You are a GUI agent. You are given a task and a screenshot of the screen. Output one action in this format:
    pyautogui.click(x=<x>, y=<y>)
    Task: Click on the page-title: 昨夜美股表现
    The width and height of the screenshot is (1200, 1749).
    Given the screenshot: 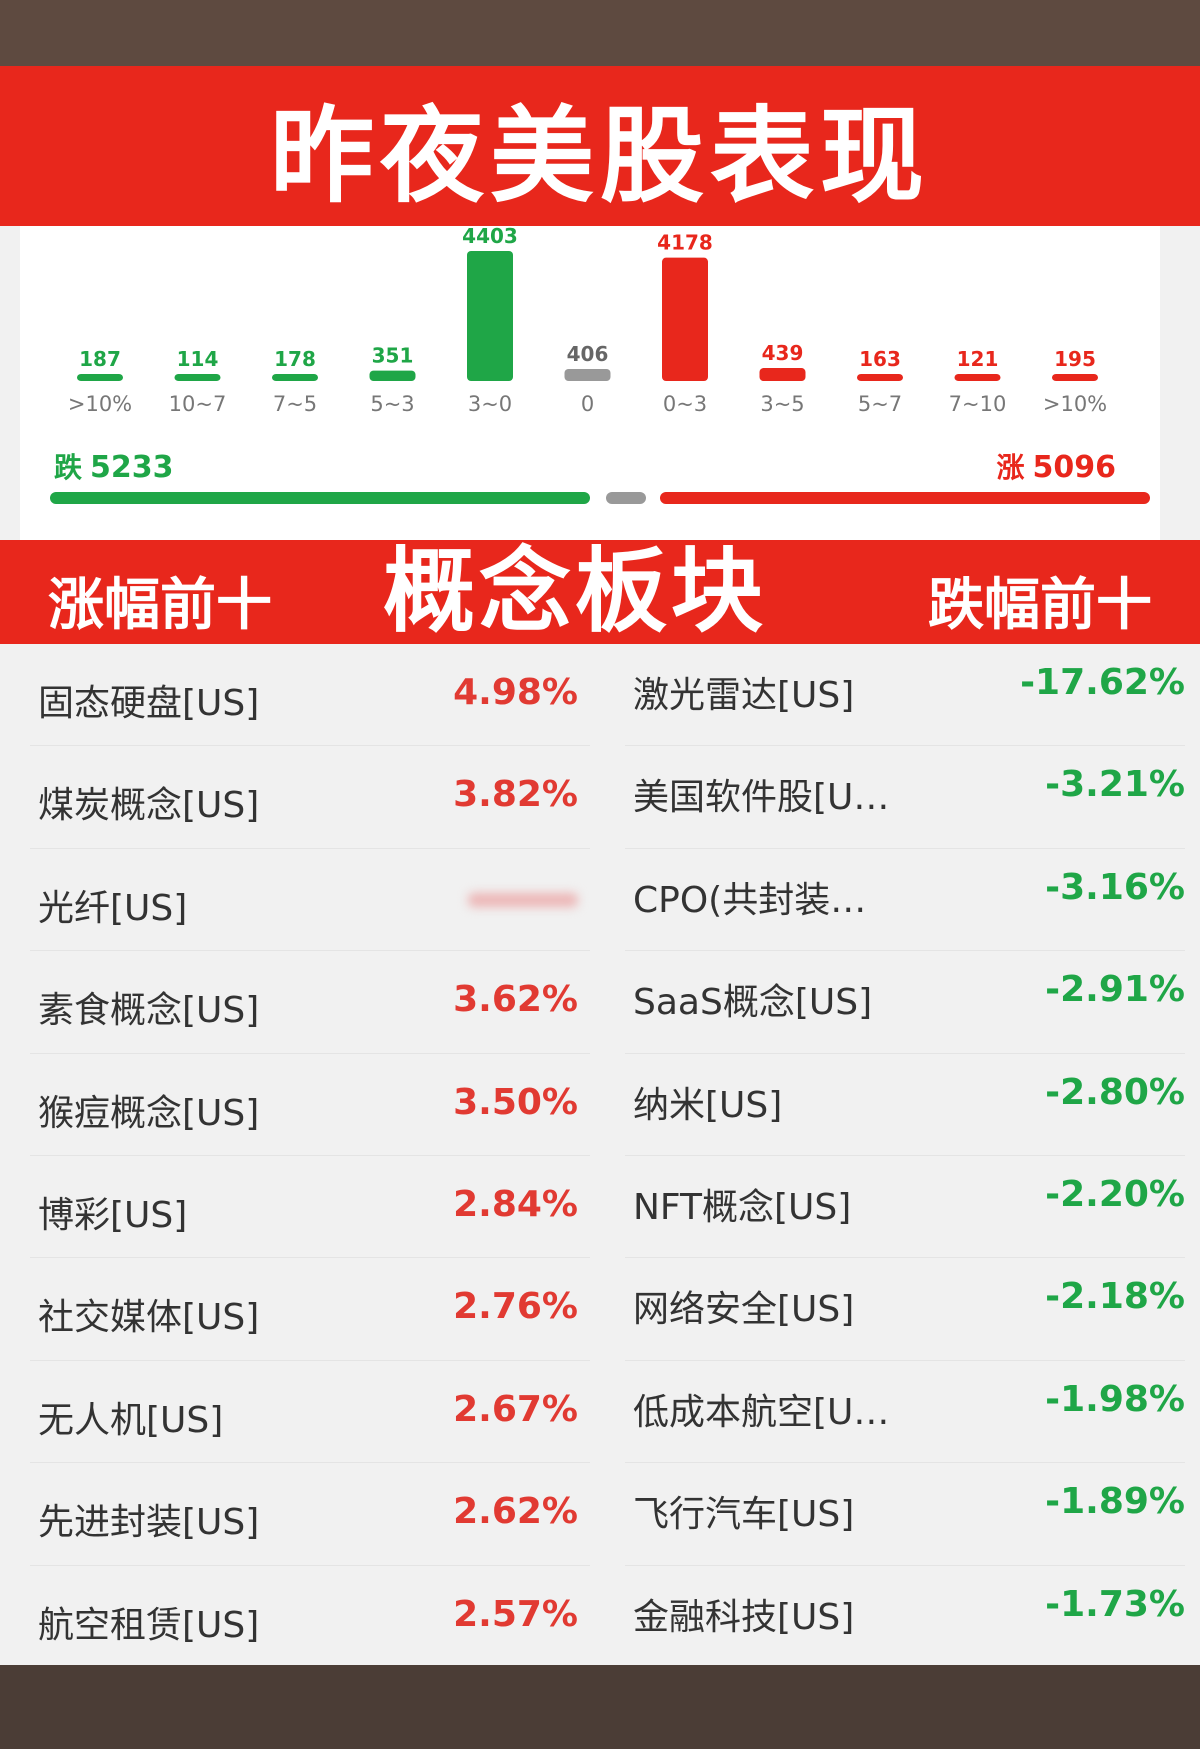 What is the action you would take?
    pyautogui.click(x=599, y=155)
    